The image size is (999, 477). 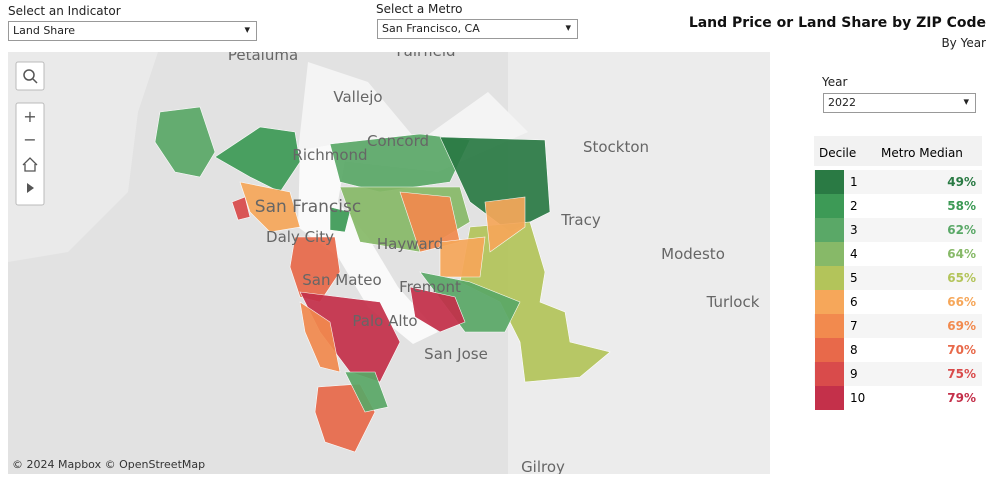 I want to click on place-label: Petaluma, so click(x=263, y=58).